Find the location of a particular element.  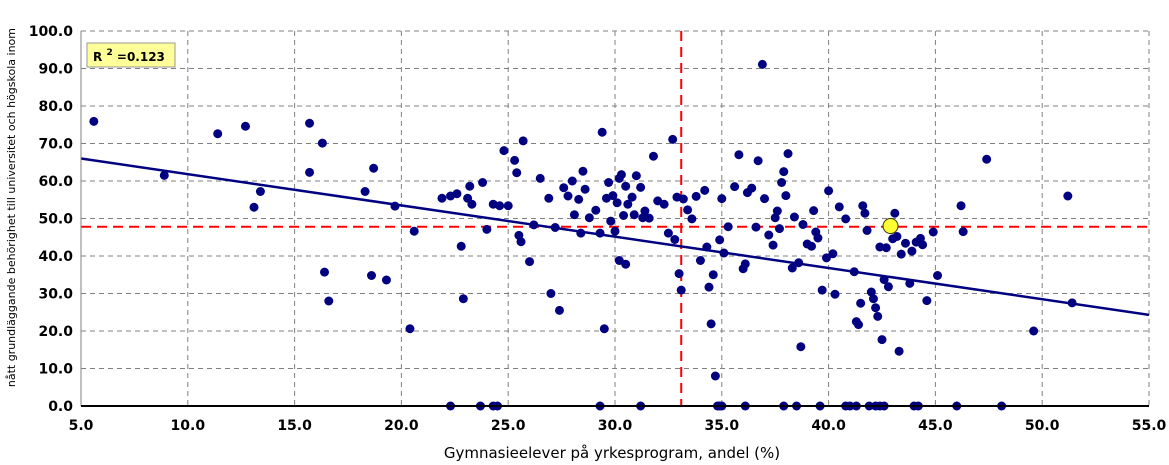

y-tick-label: 90.0 is located at coordinates (55, 70).